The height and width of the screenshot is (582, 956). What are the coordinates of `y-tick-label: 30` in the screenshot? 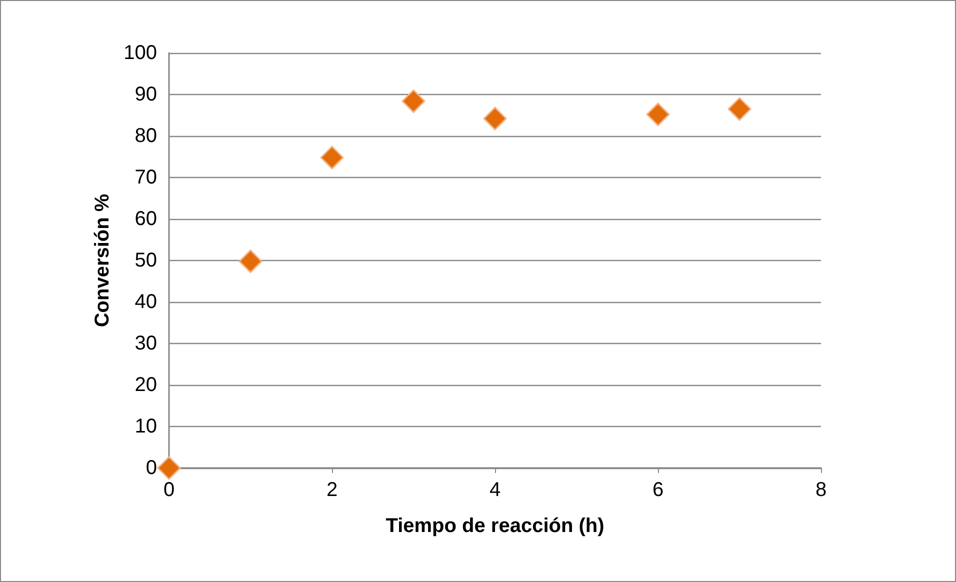 It's located at (145, 343).